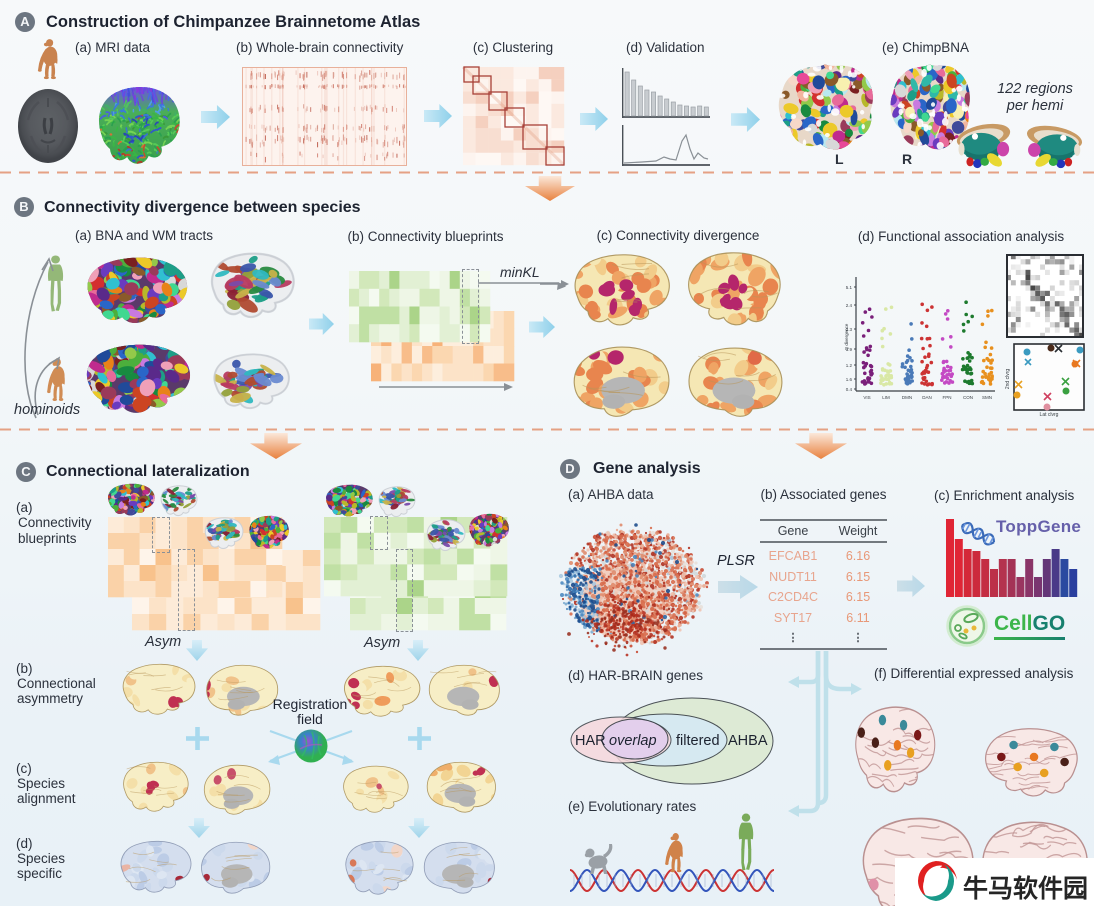  Describe the element at coordinates (849, 379) in the screenshot. I see `svg-text: 1.6` at that location.